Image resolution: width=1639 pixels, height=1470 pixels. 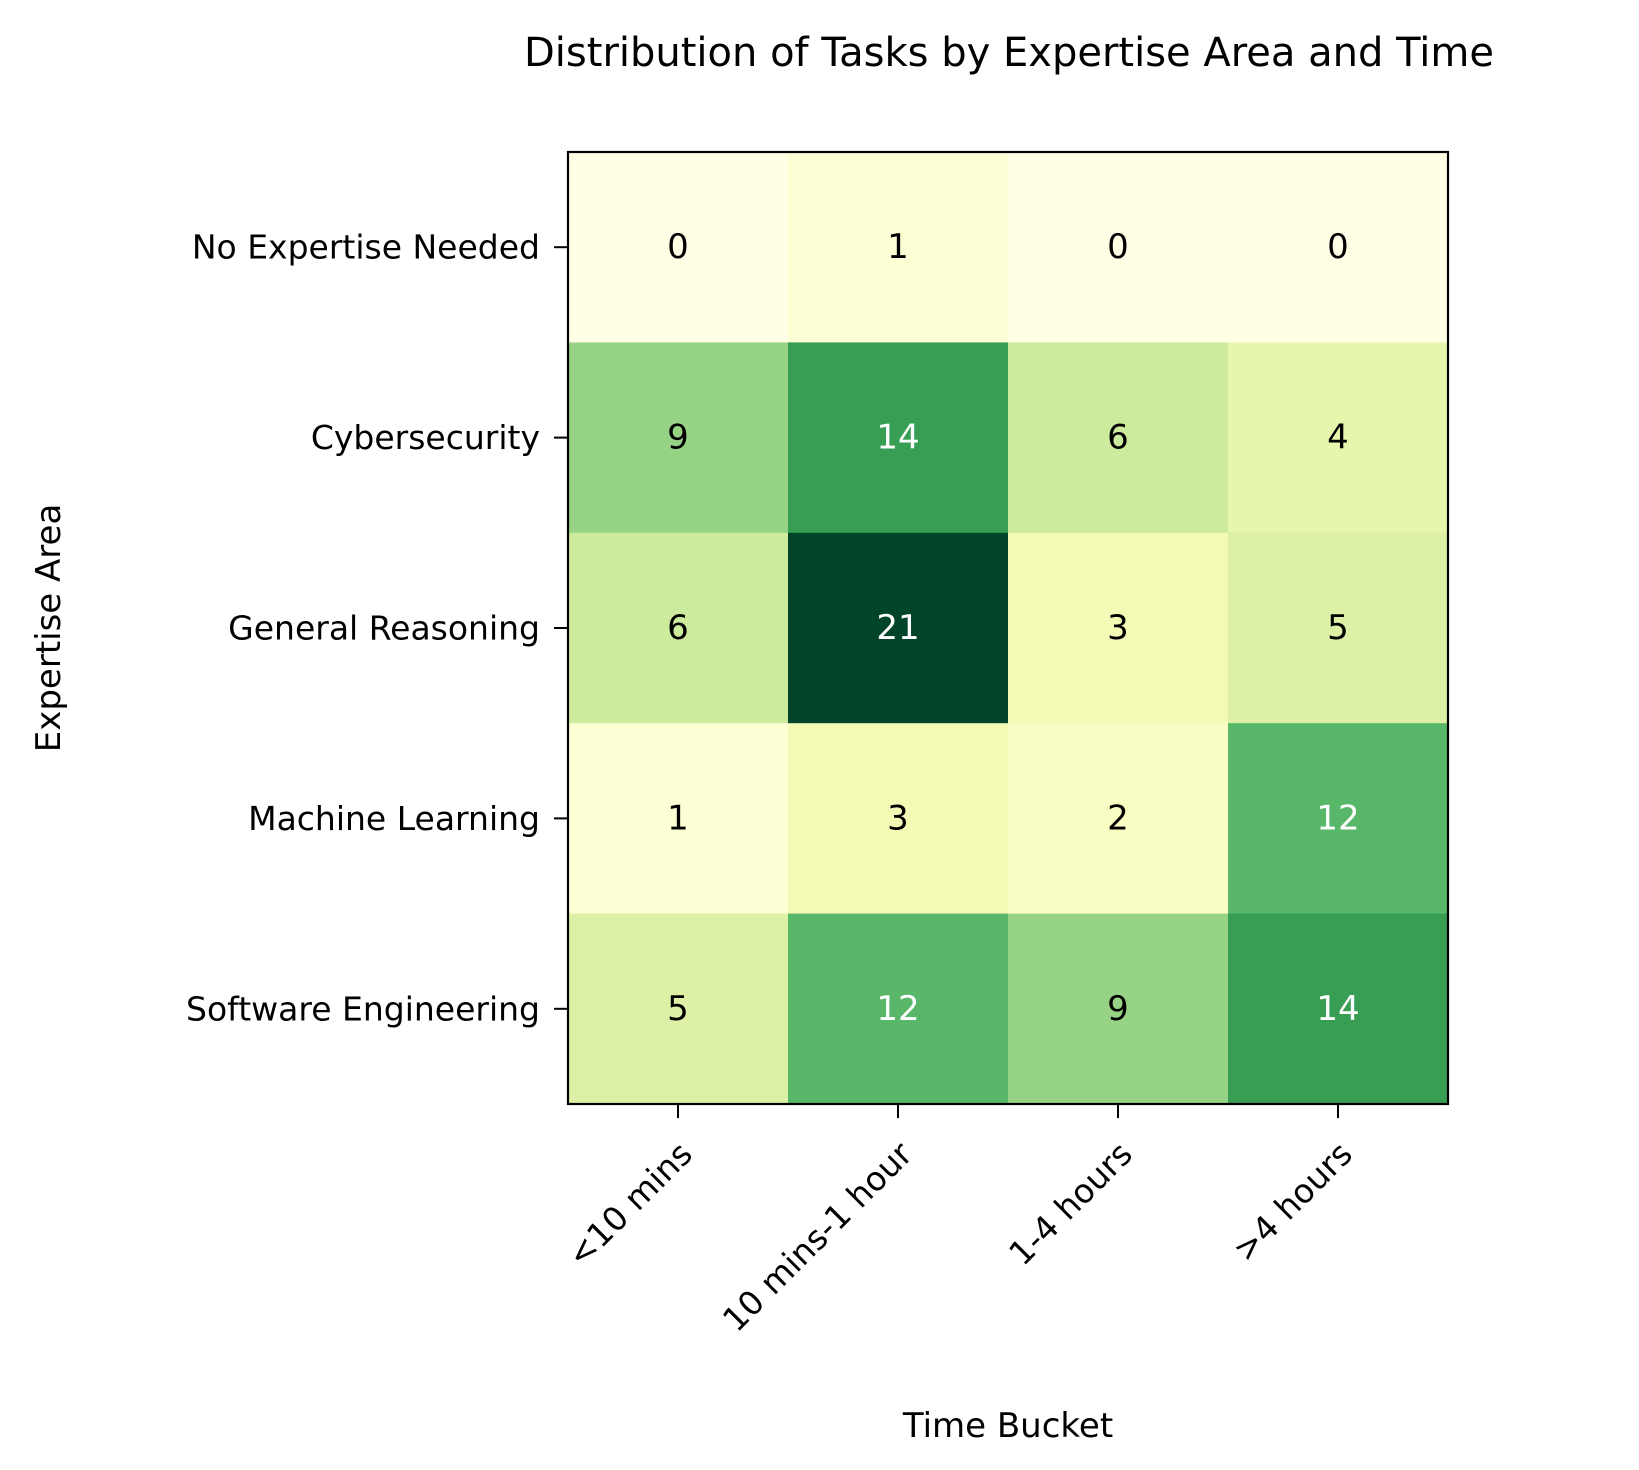 I want to click on x-tick-label: <10 mins, so click(x=629, y=1204).